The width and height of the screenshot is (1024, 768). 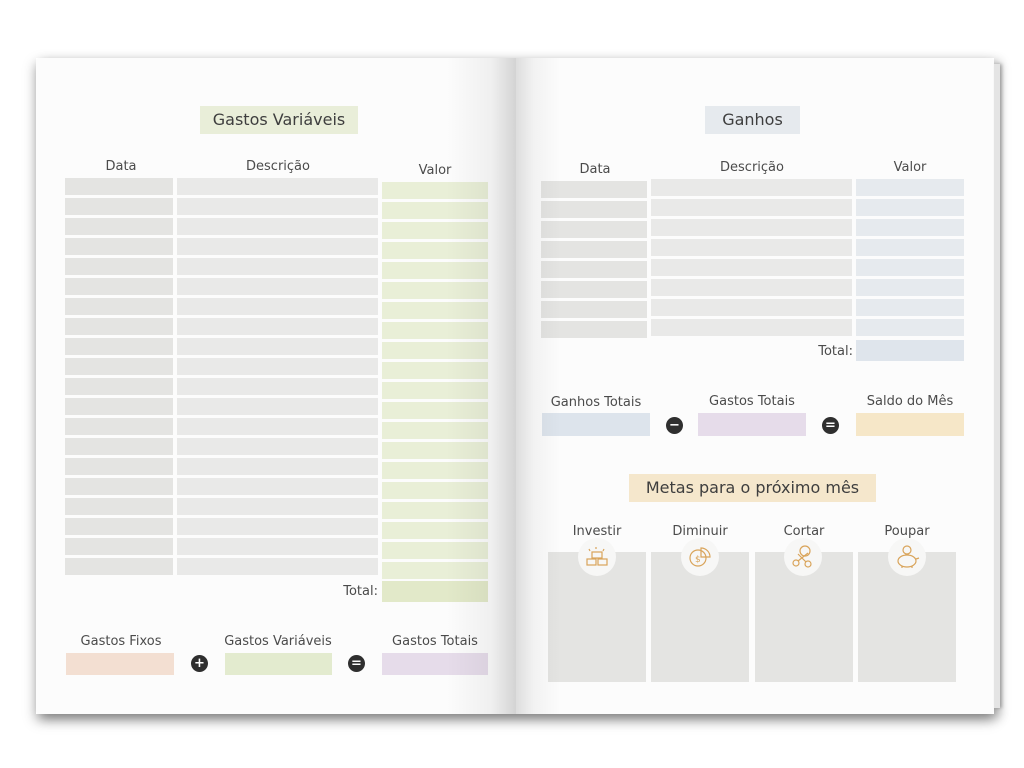 I want to click on column-header-descricao: Descrição, so click(x=752, y=167).